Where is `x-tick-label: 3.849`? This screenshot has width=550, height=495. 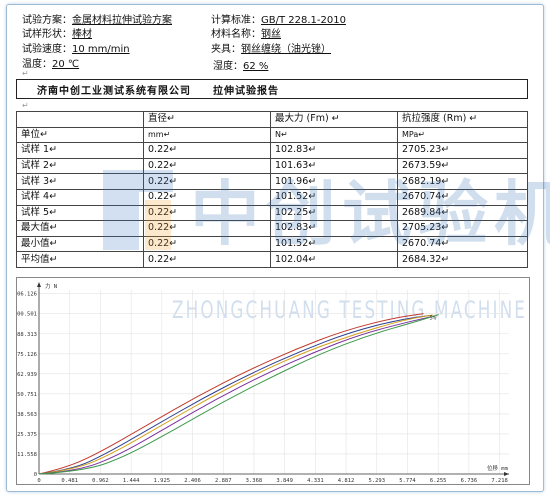 x-tick-label: 3.849 is located at coordinates (284, 481).